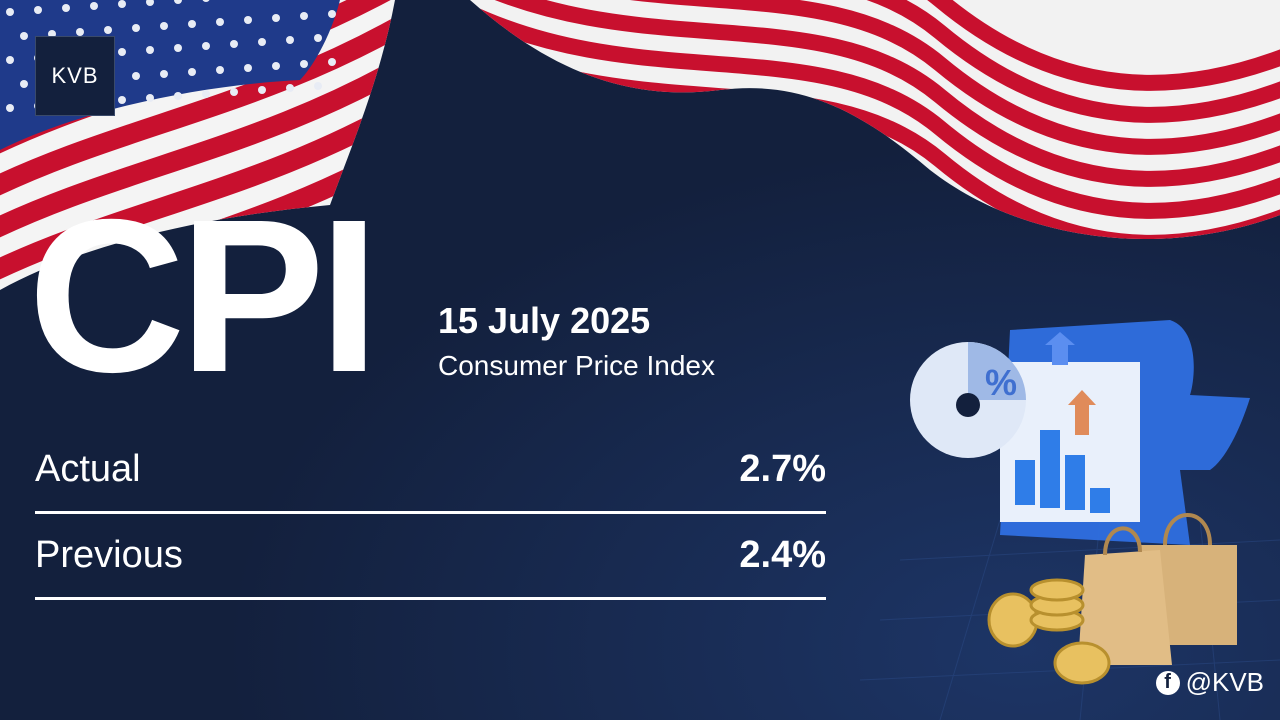 The image size is (1280, 720). Describe the element at coordinates (544, 320) in the screenshot. I see `release-date: 15 July 2025` at that location.